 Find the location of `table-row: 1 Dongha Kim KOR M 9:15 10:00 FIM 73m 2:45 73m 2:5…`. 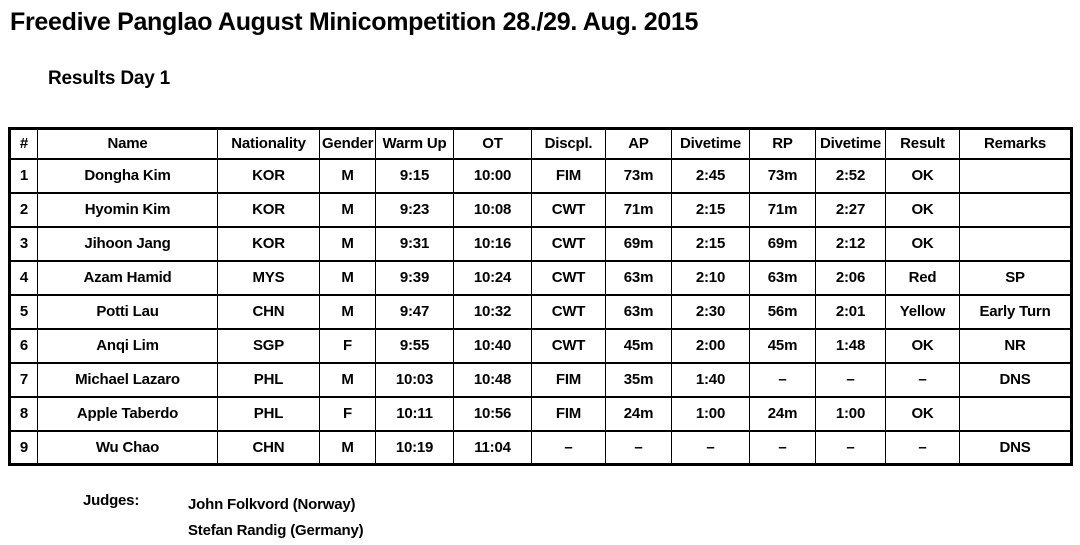

table-row: 1 Dongha Kim KOR M 9:15 10:00 FIM 73m 2:45 73m 2:5… is located at coordinates (540, 175).